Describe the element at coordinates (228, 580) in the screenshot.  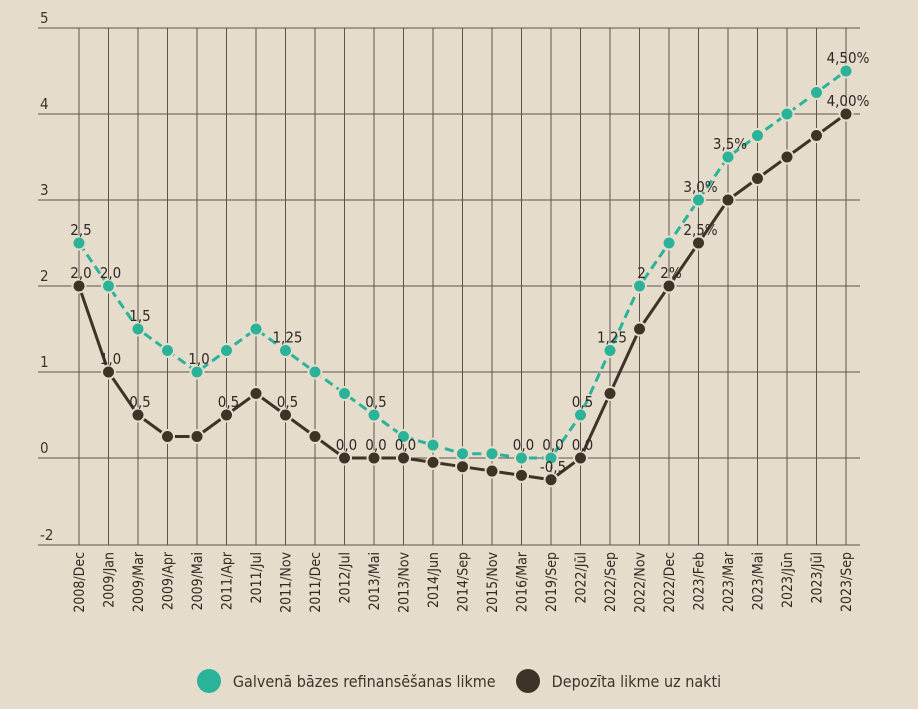
I see `x-tick-label: 2011/Apr` at that location.